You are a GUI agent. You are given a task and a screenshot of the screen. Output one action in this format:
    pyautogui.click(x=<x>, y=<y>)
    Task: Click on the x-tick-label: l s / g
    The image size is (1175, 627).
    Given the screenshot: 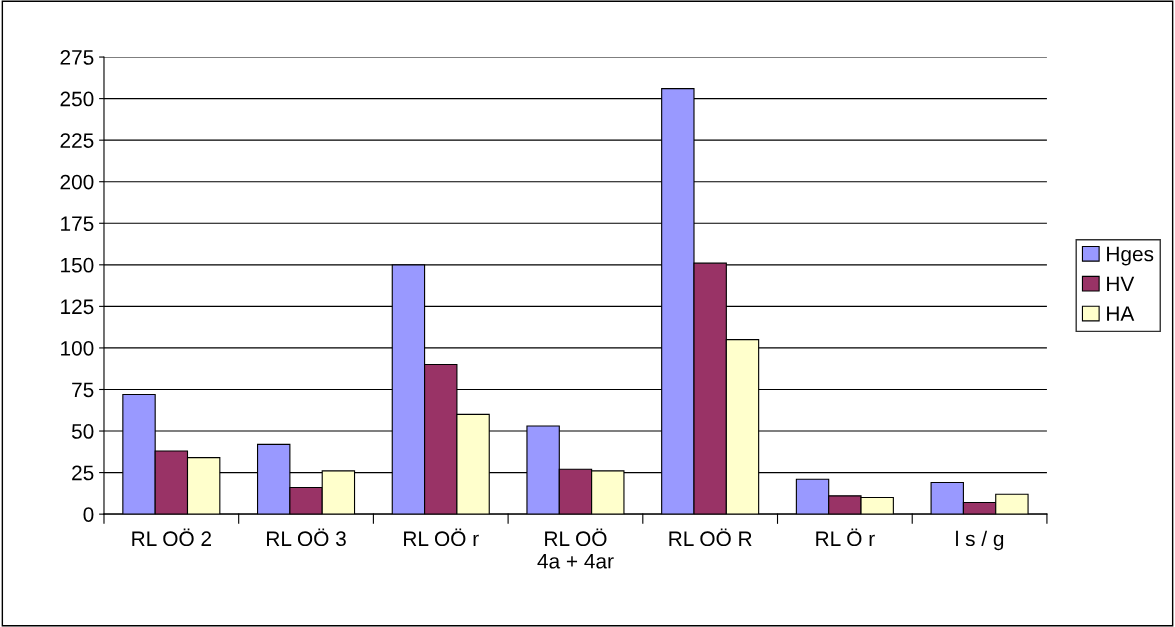 What is the action you would take?
    pyautogui.click(x=980, y=540)
    